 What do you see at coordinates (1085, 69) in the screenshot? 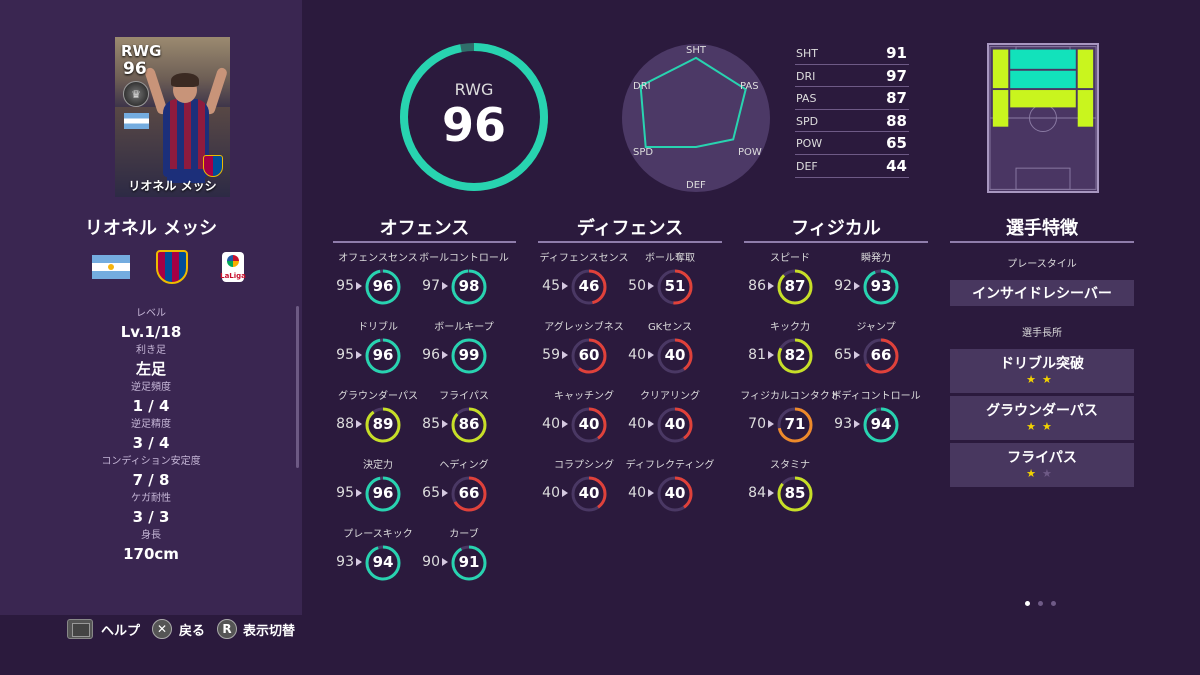
I see `pos-rwf` at bounding box center [1085, 69].